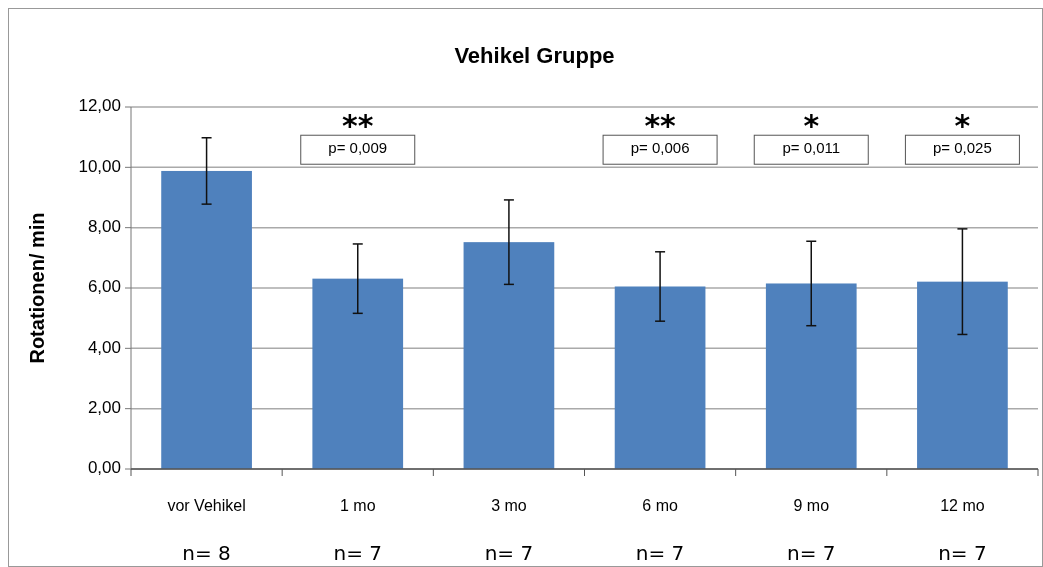 This screenshot has width=1043, height=567. Describe the element at coordinates (206, 553) in the screenshot. I see `text: n= 8` at that location.